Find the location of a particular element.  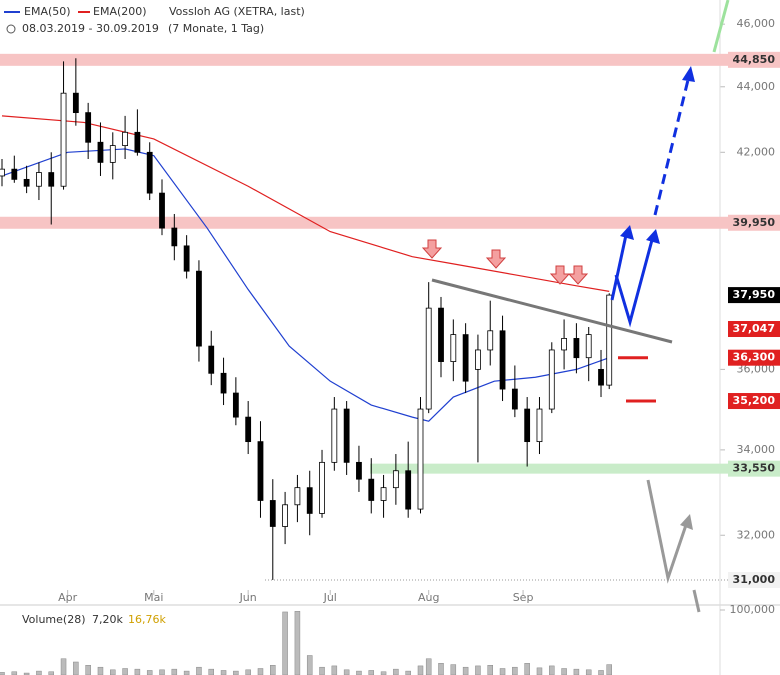

chart-title: Vossloh AG (XETRA, last) is located at coordinates (237, 11).